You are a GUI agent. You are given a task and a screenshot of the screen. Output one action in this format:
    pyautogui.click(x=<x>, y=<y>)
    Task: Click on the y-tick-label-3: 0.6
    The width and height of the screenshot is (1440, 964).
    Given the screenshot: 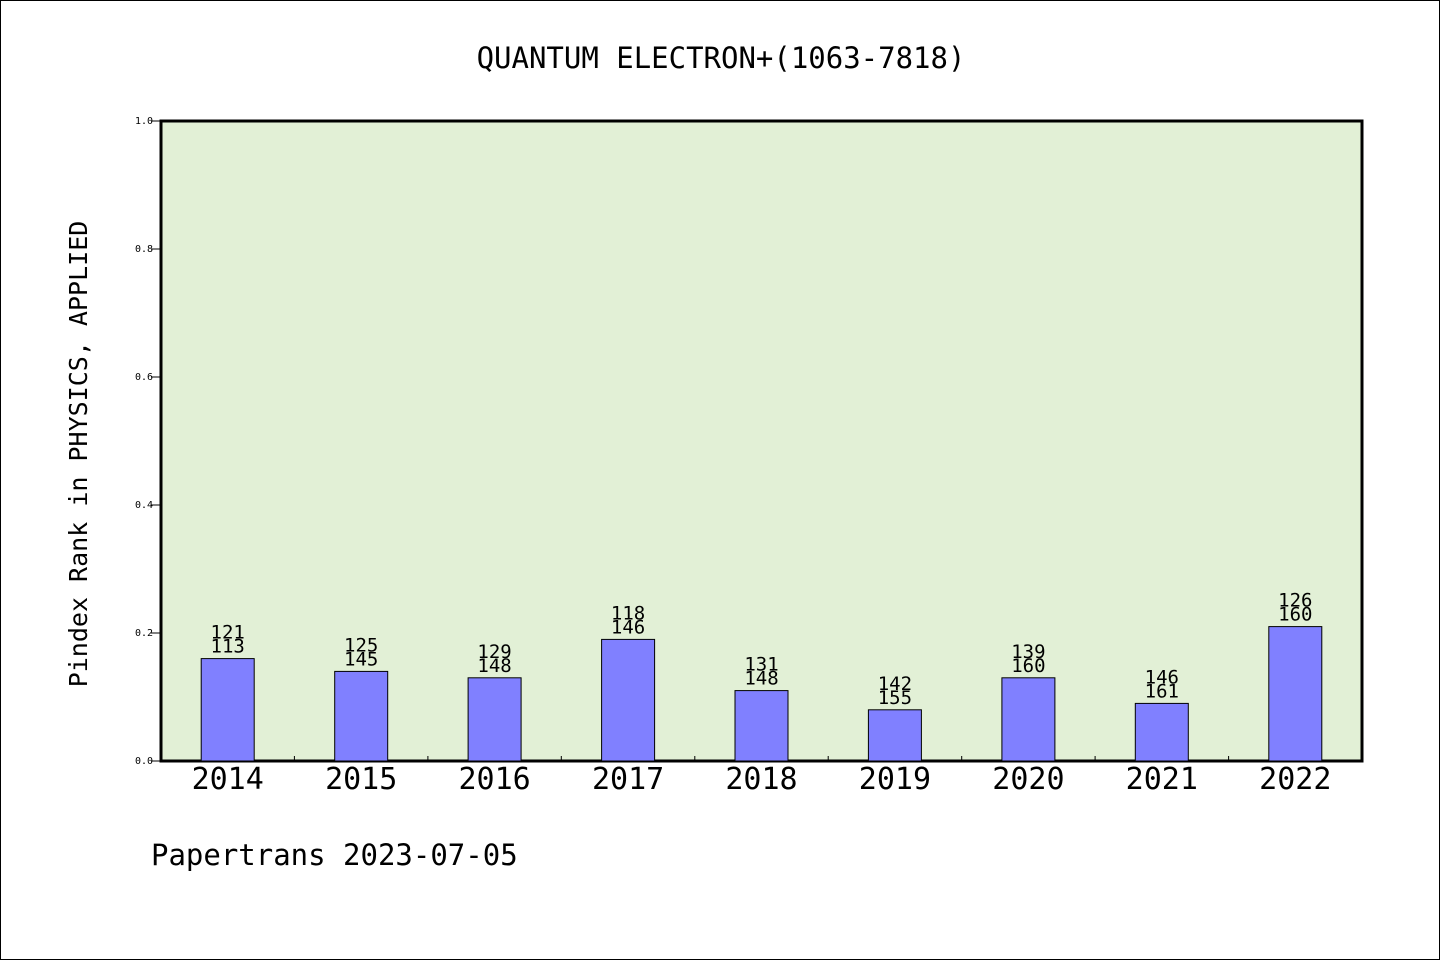 What is the action you would take?
    pyautogui.click(x=144, y=377)
    